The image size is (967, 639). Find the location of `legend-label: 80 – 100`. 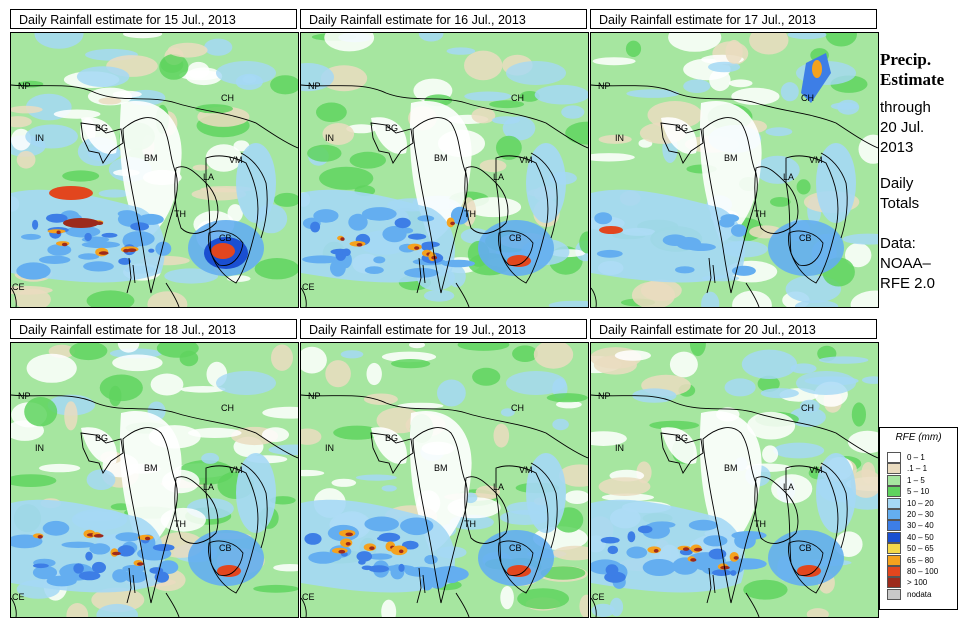

legend-label: 80 – 100 is located at coordinates (923, 571).